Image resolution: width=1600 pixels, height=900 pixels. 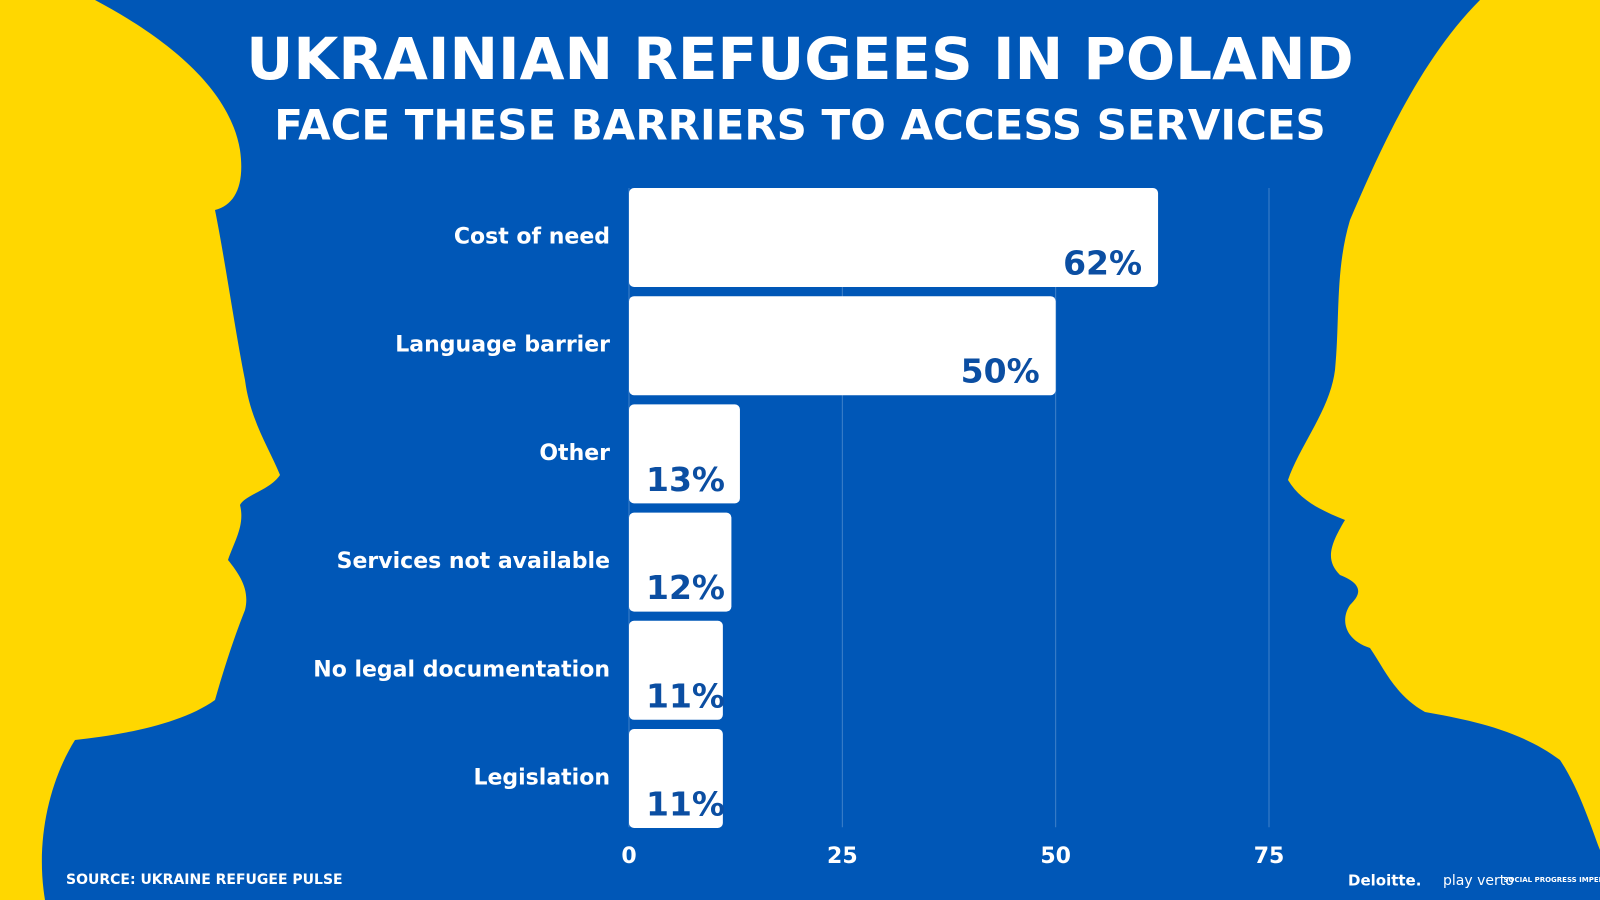 I want to click on category-label: Other, so click(x=574, y=453).